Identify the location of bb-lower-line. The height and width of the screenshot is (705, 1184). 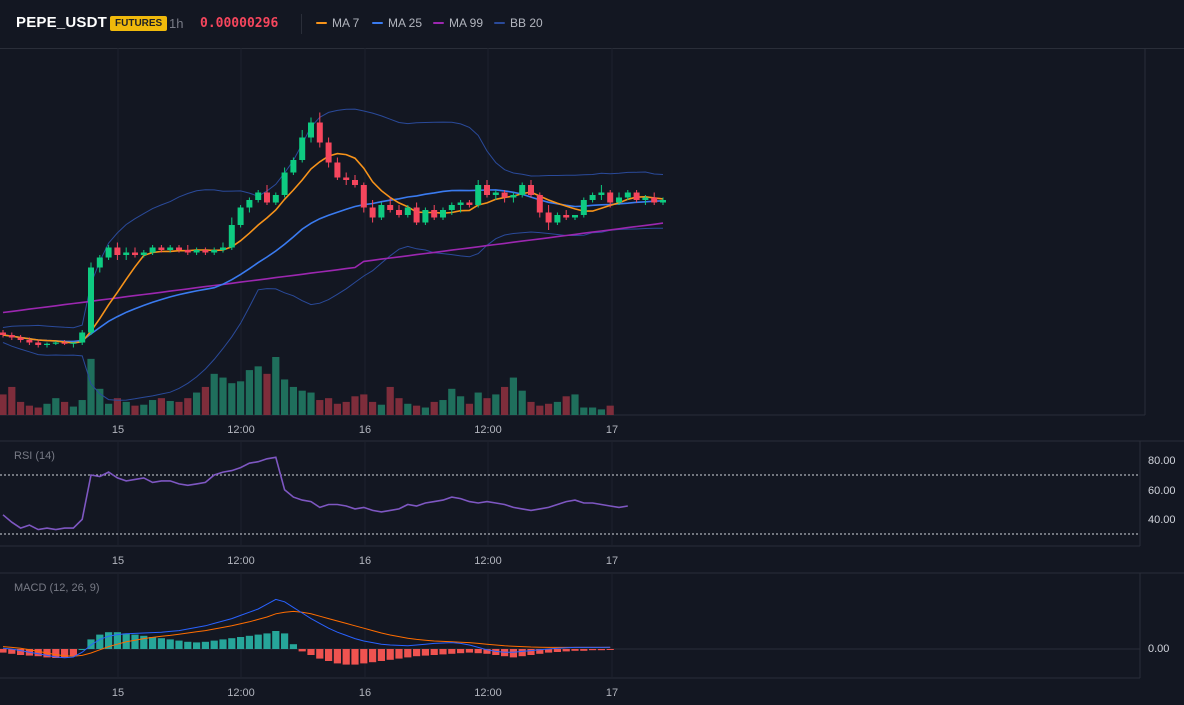
(333, 314).